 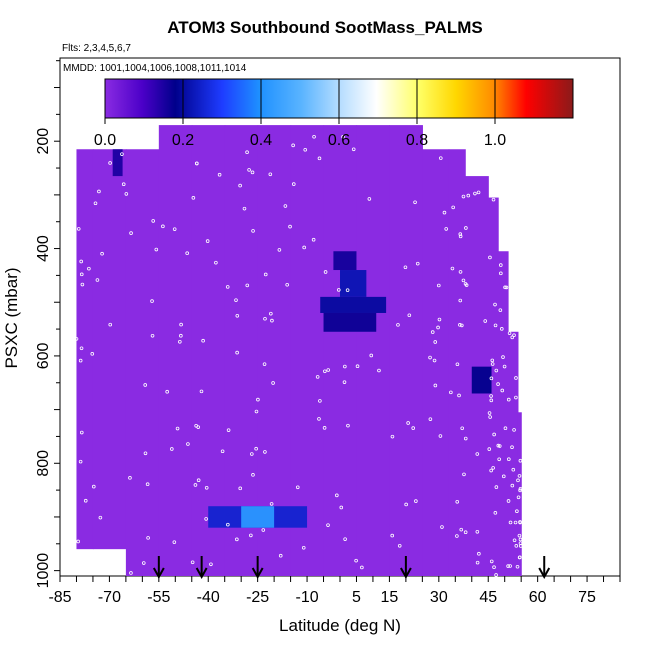 I want to click on x-axis-label: Latitude (deg N), so click(x=340, y=625).